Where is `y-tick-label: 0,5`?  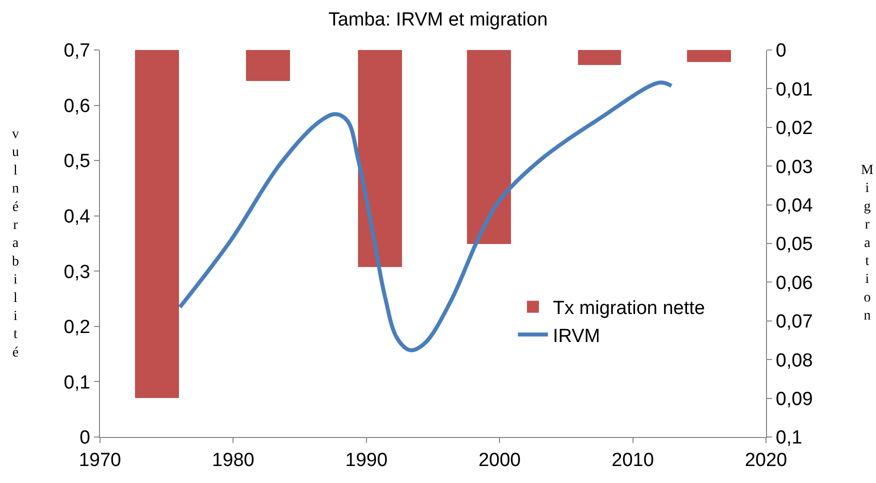 y-tick-label: 0,5 is located at coordinates (77, 161).